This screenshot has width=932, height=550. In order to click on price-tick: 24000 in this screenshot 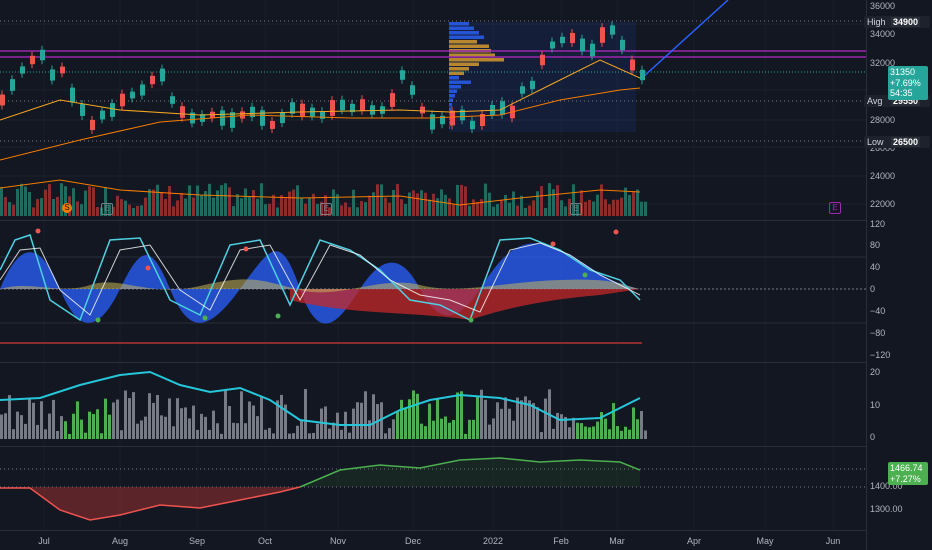, I will do `click(883, 176)`.